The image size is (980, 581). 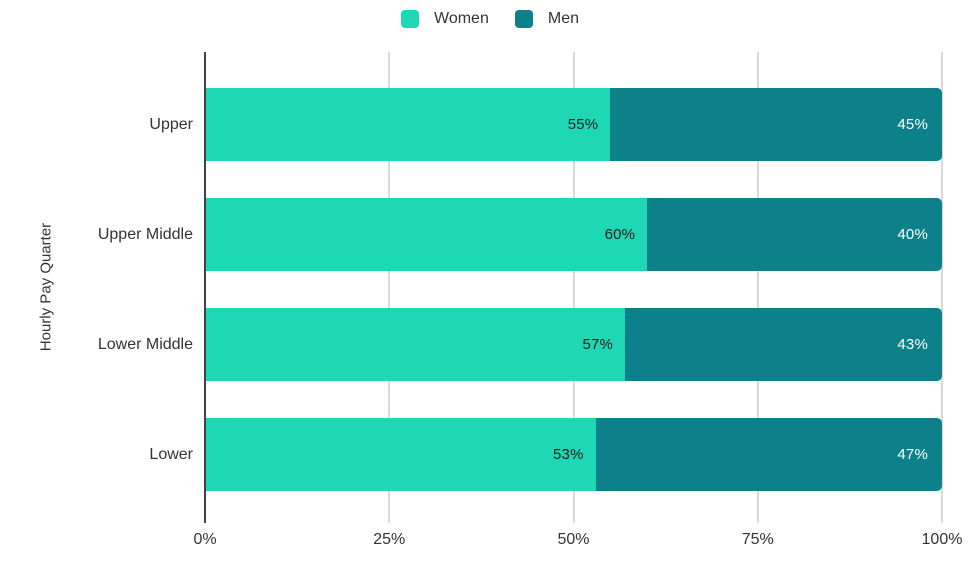 What do you see at coordinates (912, 454) in the screenshot?
I see `data-label-men-lower: 47%` at bounding box center [912, 454].